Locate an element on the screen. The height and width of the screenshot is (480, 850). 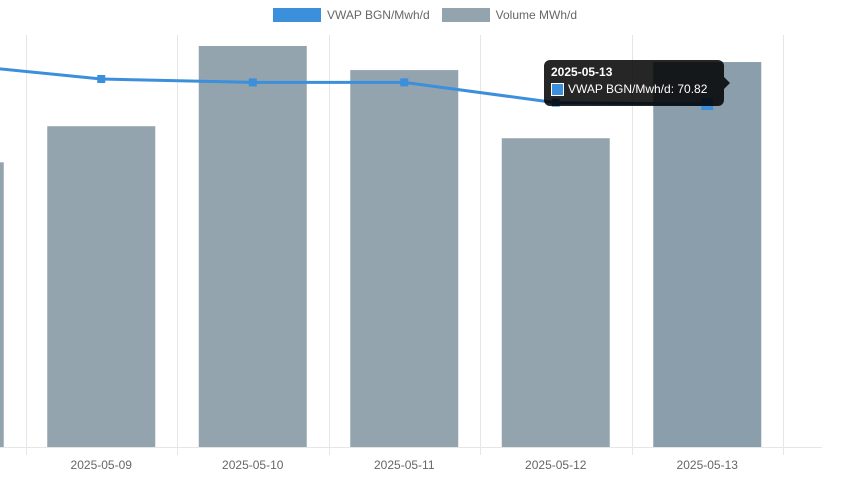
tooltip: 2025-05-13 VWAP BGN/Mwh/d: 70.82 is located at coordinates (637, 83).